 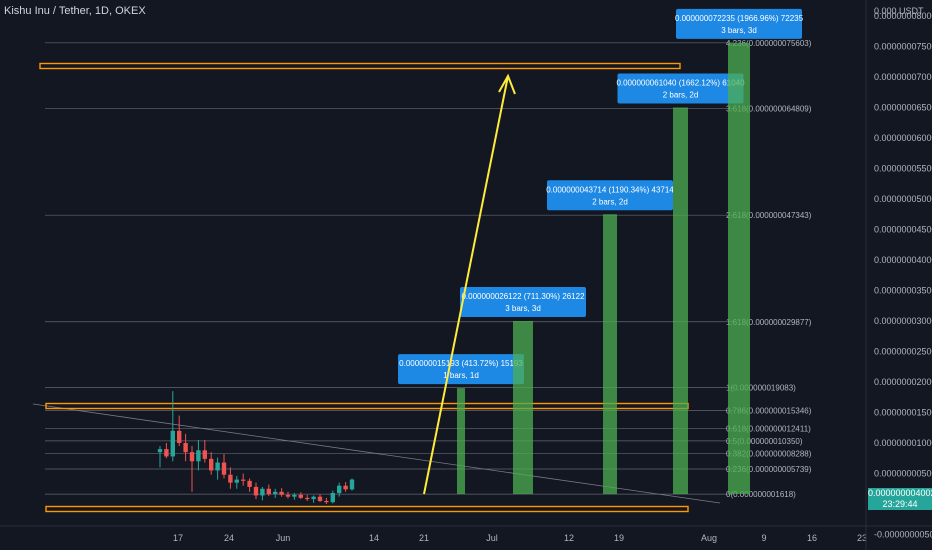 What do you see at coordinates (903, 321) in the screenshot?
I see `y-tick-label: 0.000000030000` at bounding box center [903, 321].